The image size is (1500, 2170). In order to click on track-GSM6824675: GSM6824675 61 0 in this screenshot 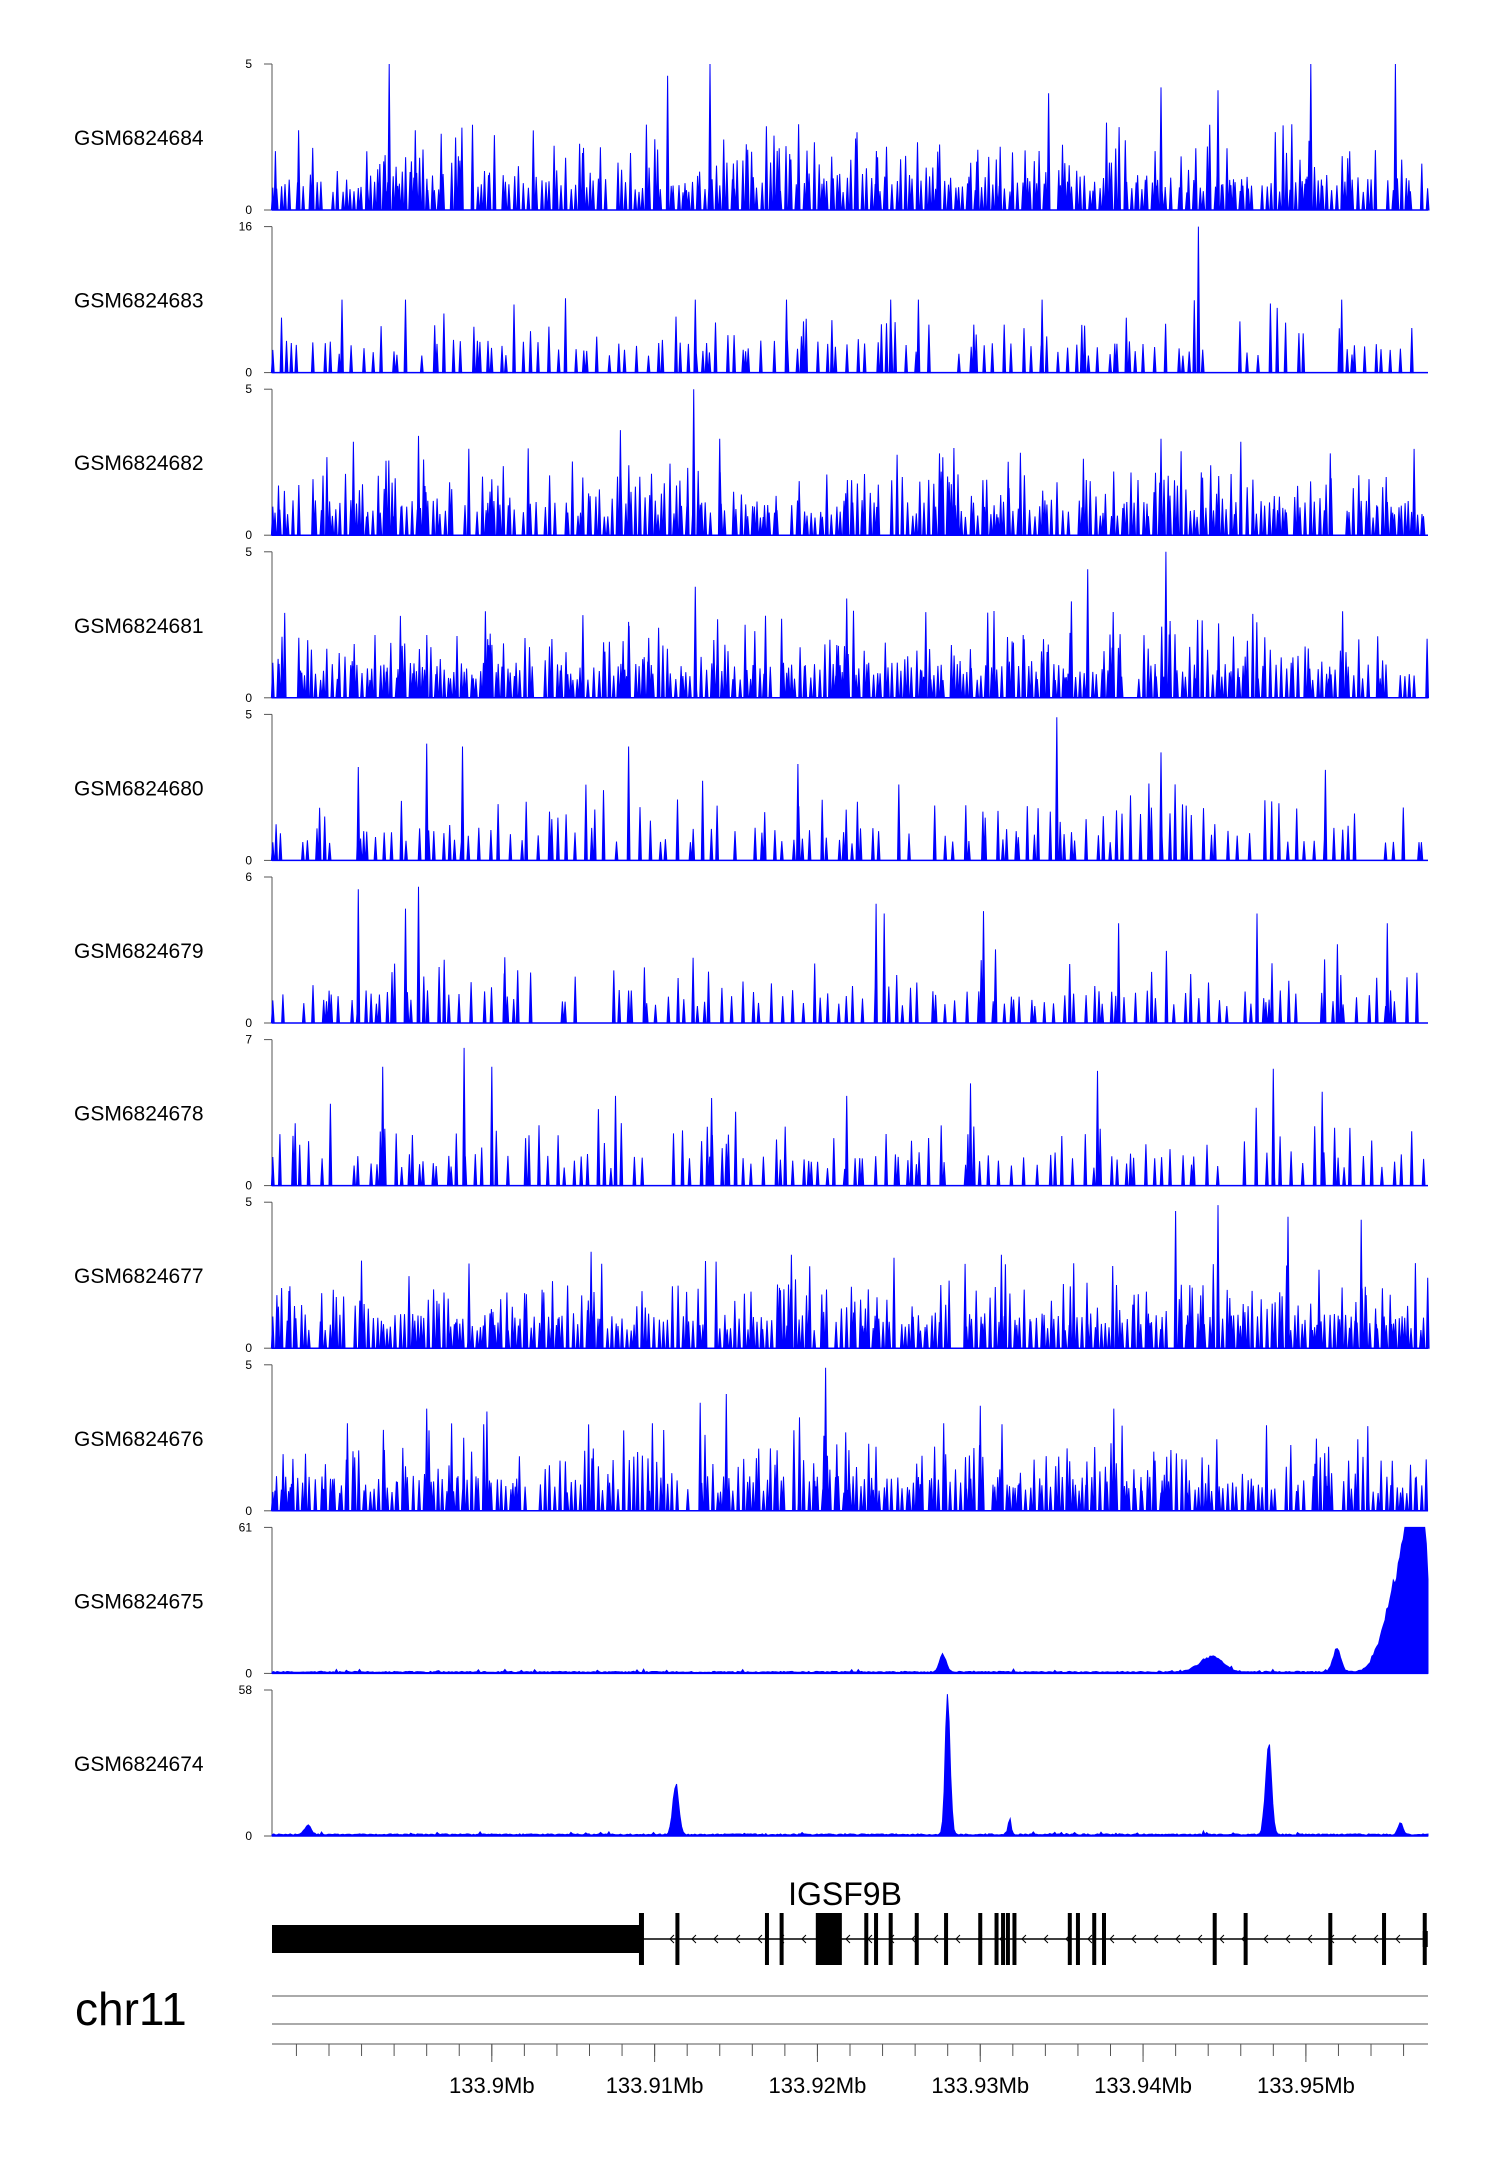, I will do `click(751, 1600)`.